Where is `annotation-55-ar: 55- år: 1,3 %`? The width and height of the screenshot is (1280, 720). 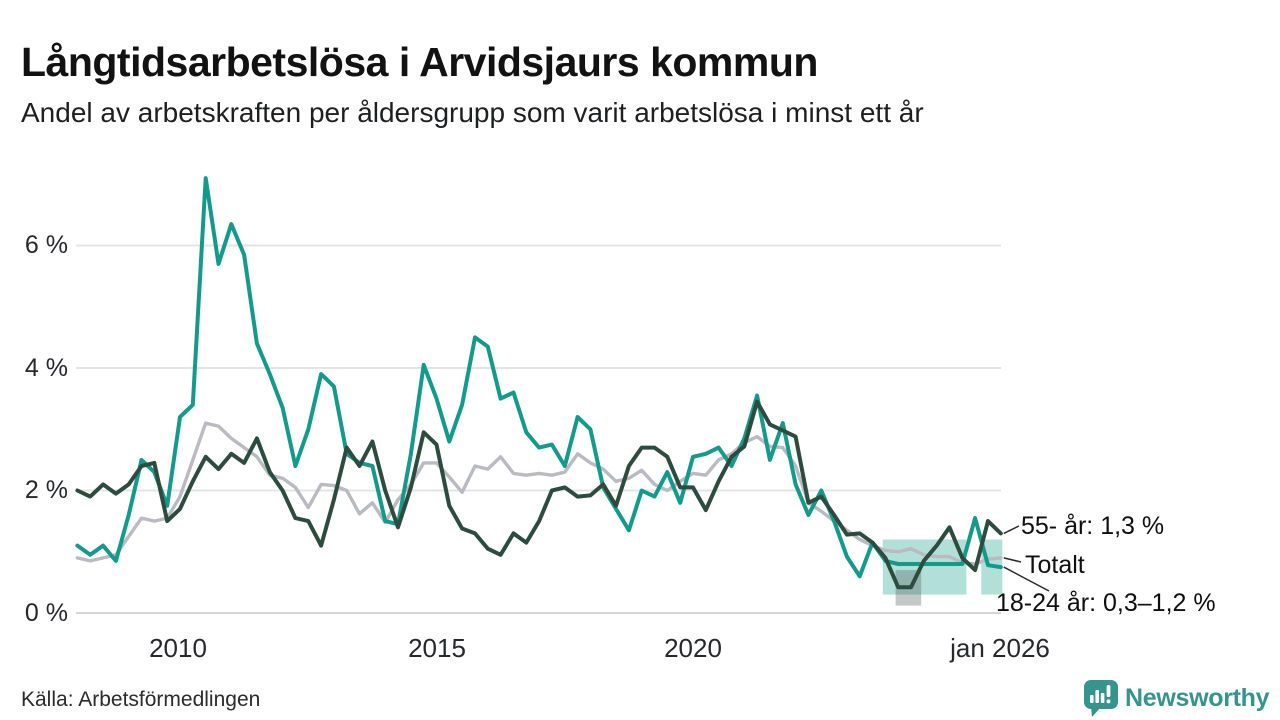 annotation-55-ar: 55- år: 1,3 % is located at coordinates (1093, 526).